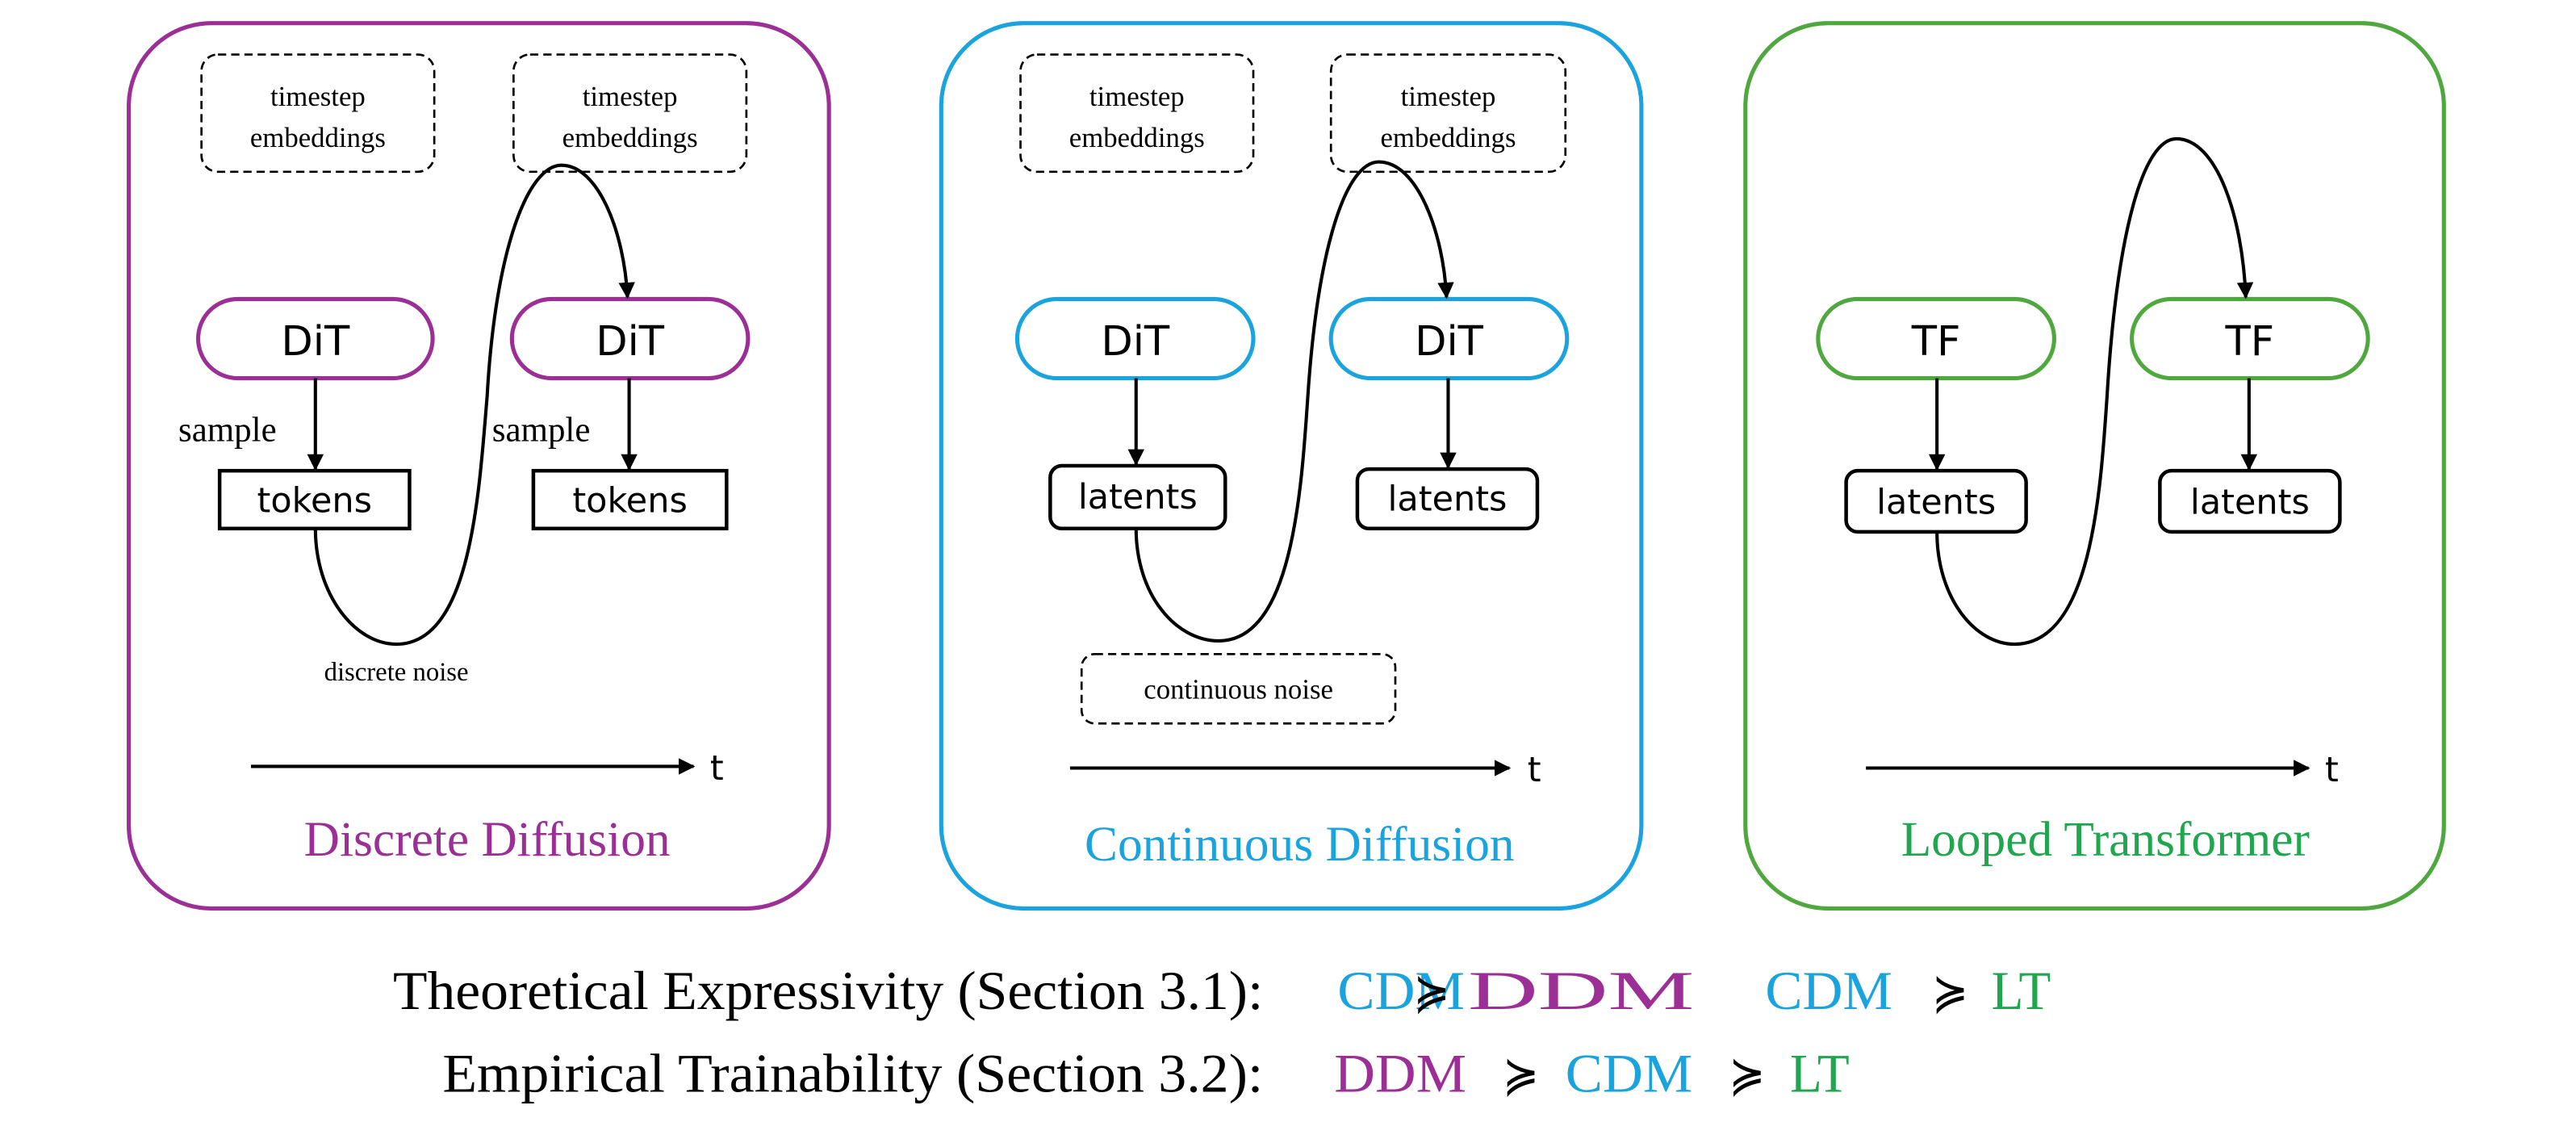 The image size is (2576, 1143). I want to click on tokens-node-2: tokens, so click(630, 499).